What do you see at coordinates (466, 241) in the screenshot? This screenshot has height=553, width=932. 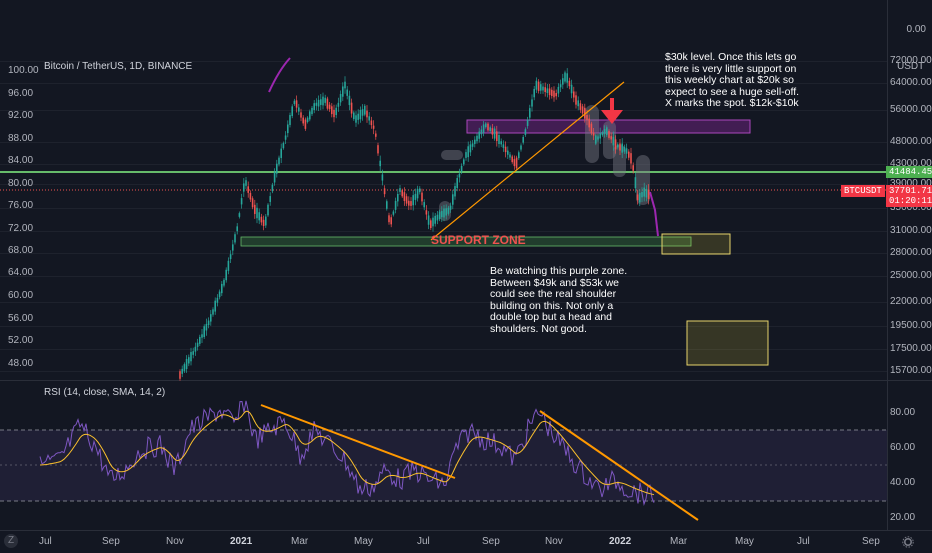 I see `support-zone-box` at bounding box center [466, 241].